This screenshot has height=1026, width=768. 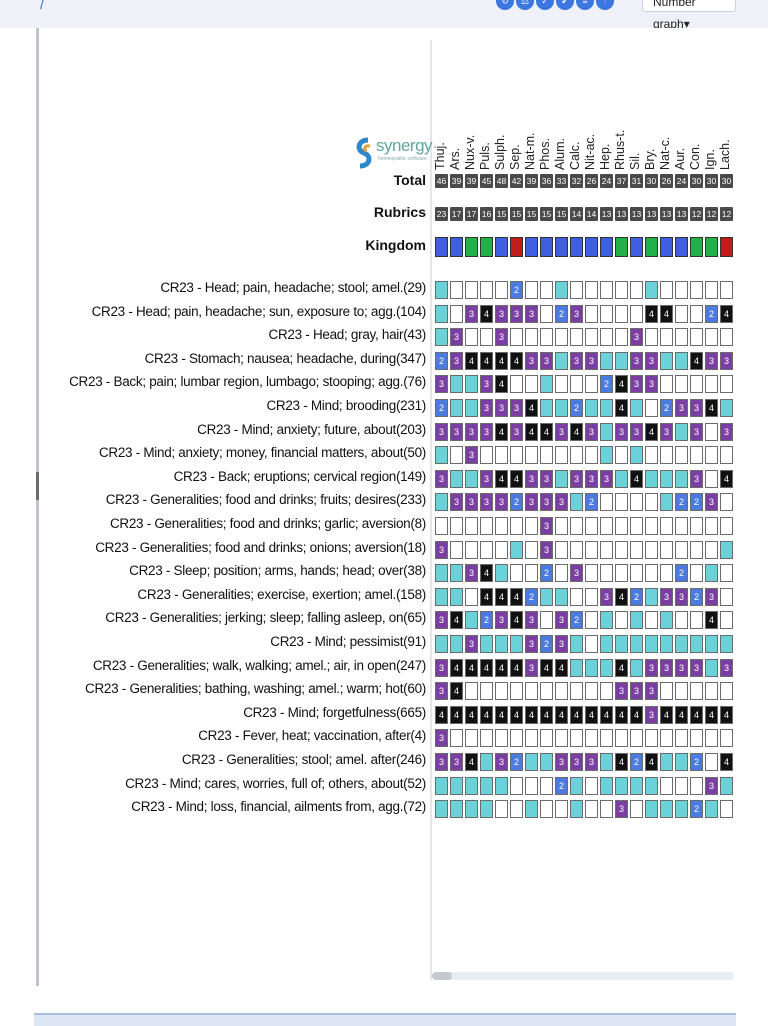 I want to click on remedy-name: Nat-m., so click(x=530, y=129).